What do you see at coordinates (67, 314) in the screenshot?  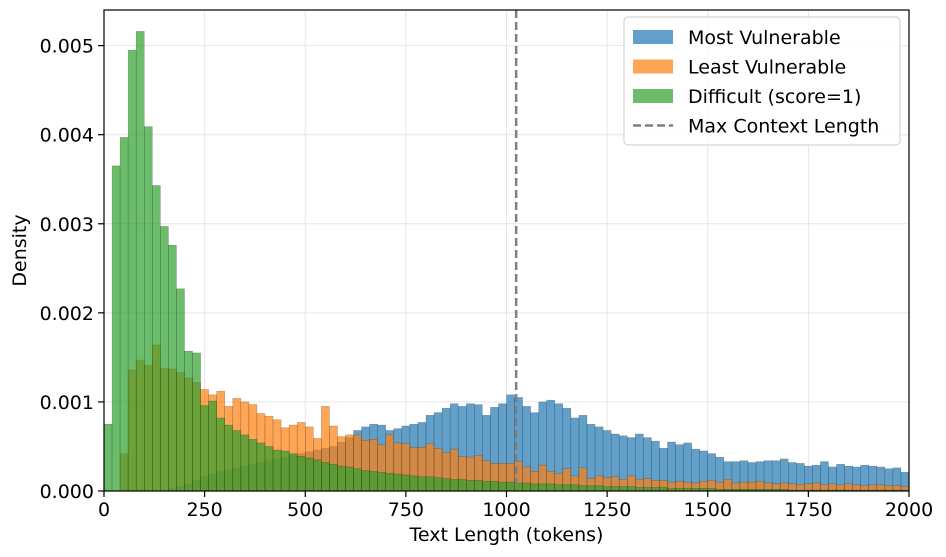 I see `y-tick-label: 0.002` at bounding box center [67, 314].